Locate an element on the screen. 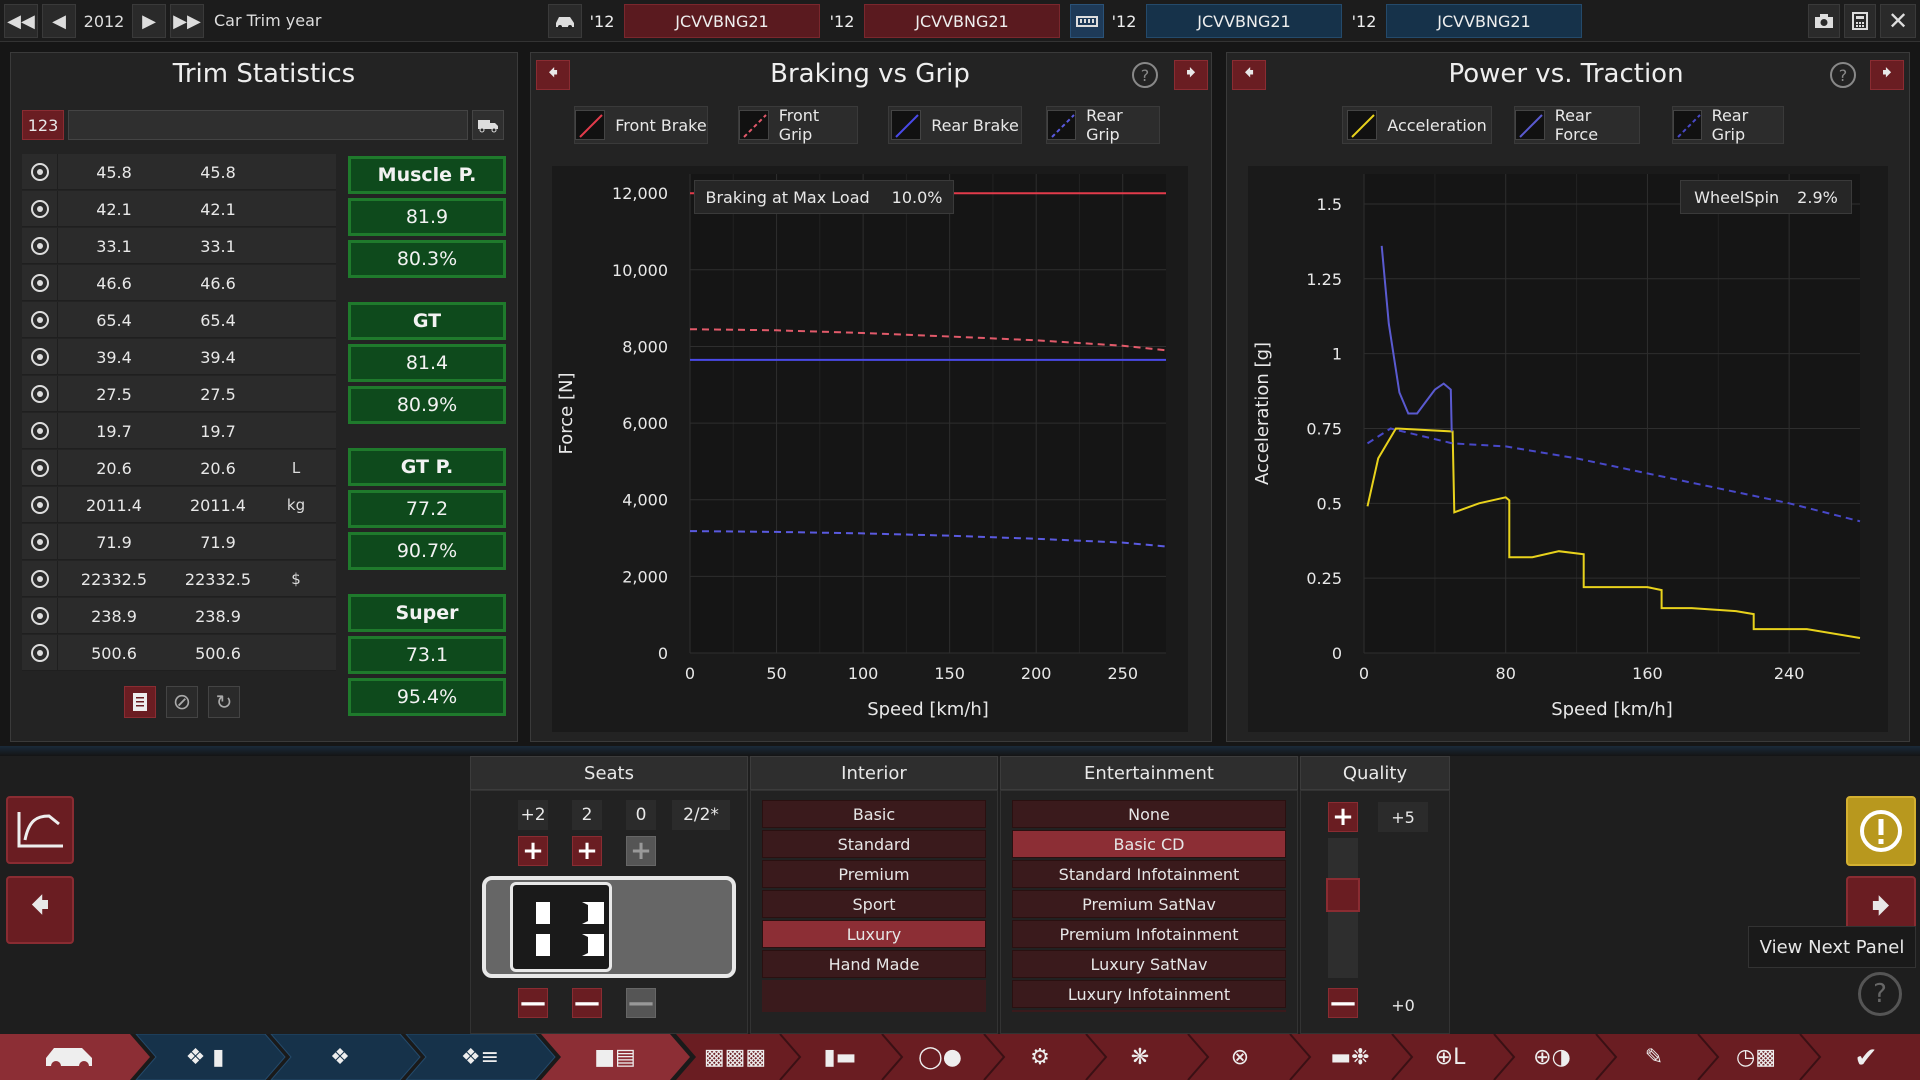 Image resolution: width=1920 pixels, height=1080 pixels. stat-current-value: 20.6 is located at coordinates (114, 468).